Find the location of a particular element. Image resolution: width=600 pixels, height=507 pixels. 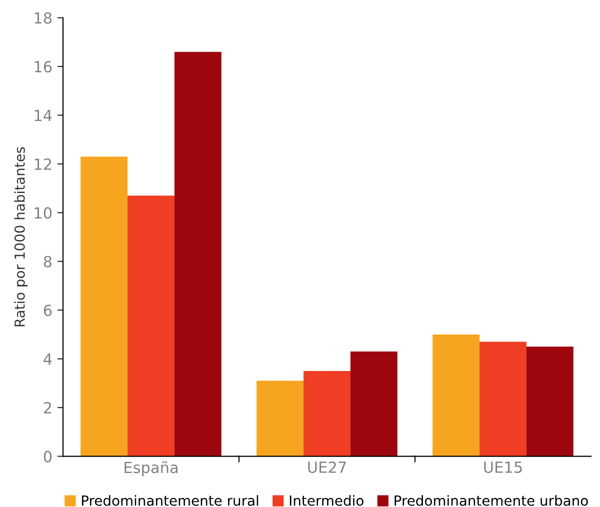

y-tick-label: 18 is located at coordinates (43, 18).